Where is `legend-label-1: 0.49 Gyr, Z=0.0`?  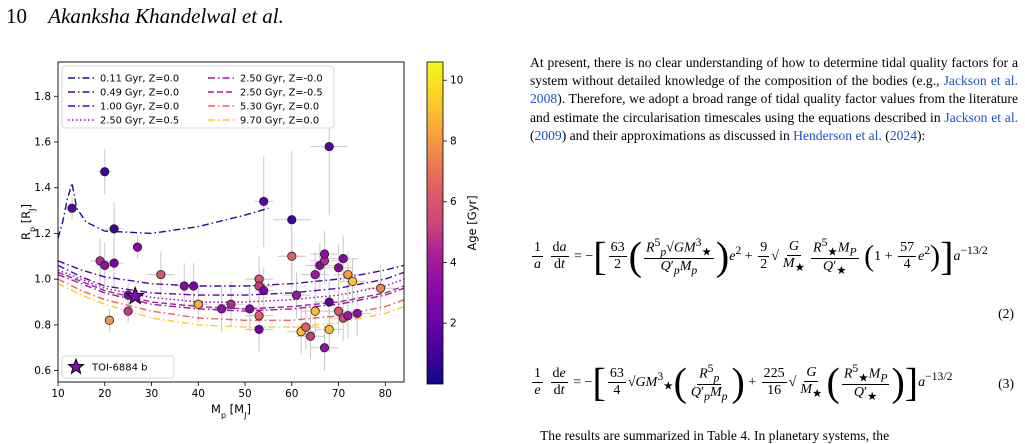
legend-label-1: 0.49 Gyr, Z=0.0 is located at coordinates (139, 93).